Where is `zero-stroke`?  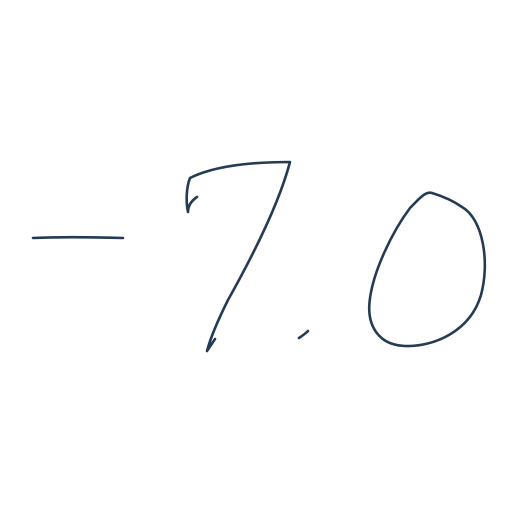 zero-stroke is located at coordinates (427, 269).